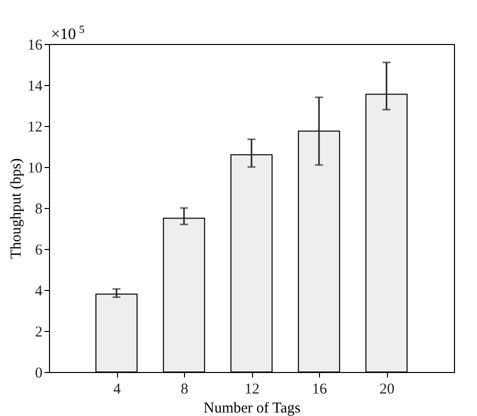  Describe the element at coordinates (38, 374) in the screenshot. I see `y-tick-label: 0` at that location.